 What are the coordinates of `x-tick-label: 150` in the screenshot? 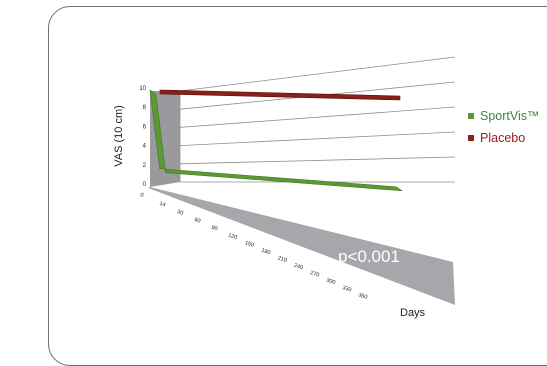 It's located at (249, 244).